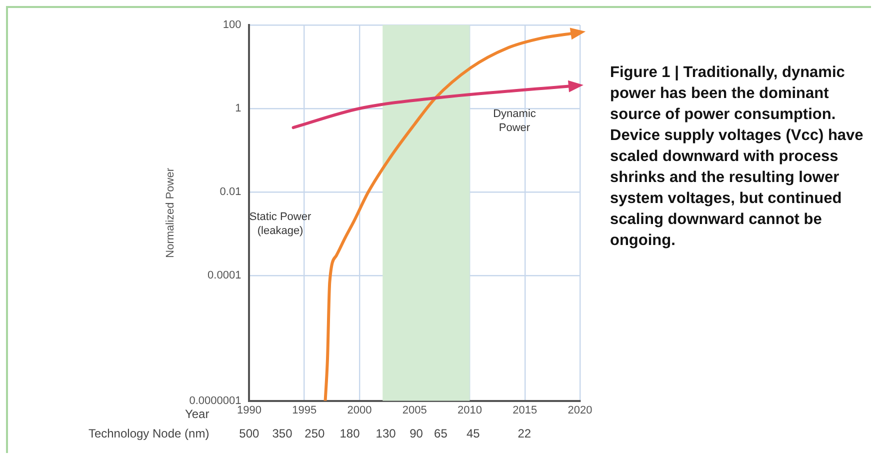 Image resolution: width=875 pixels, height=457 pixels. Describe the element at coordinates (469, 410) in the screenshot. I see `x-tick-label: 2010` at that location.